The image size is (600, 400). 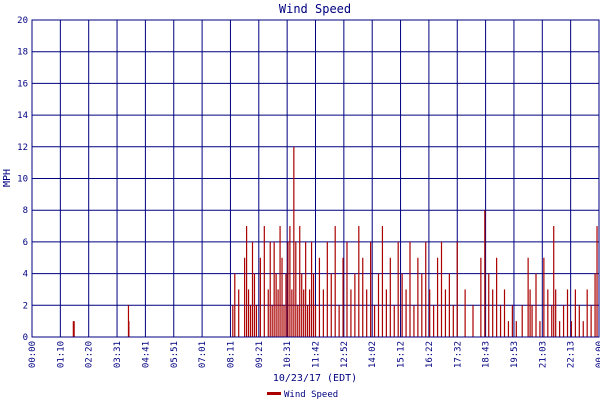 I want to click on x-tick-label: 05:51, so click(x=175, y=354).